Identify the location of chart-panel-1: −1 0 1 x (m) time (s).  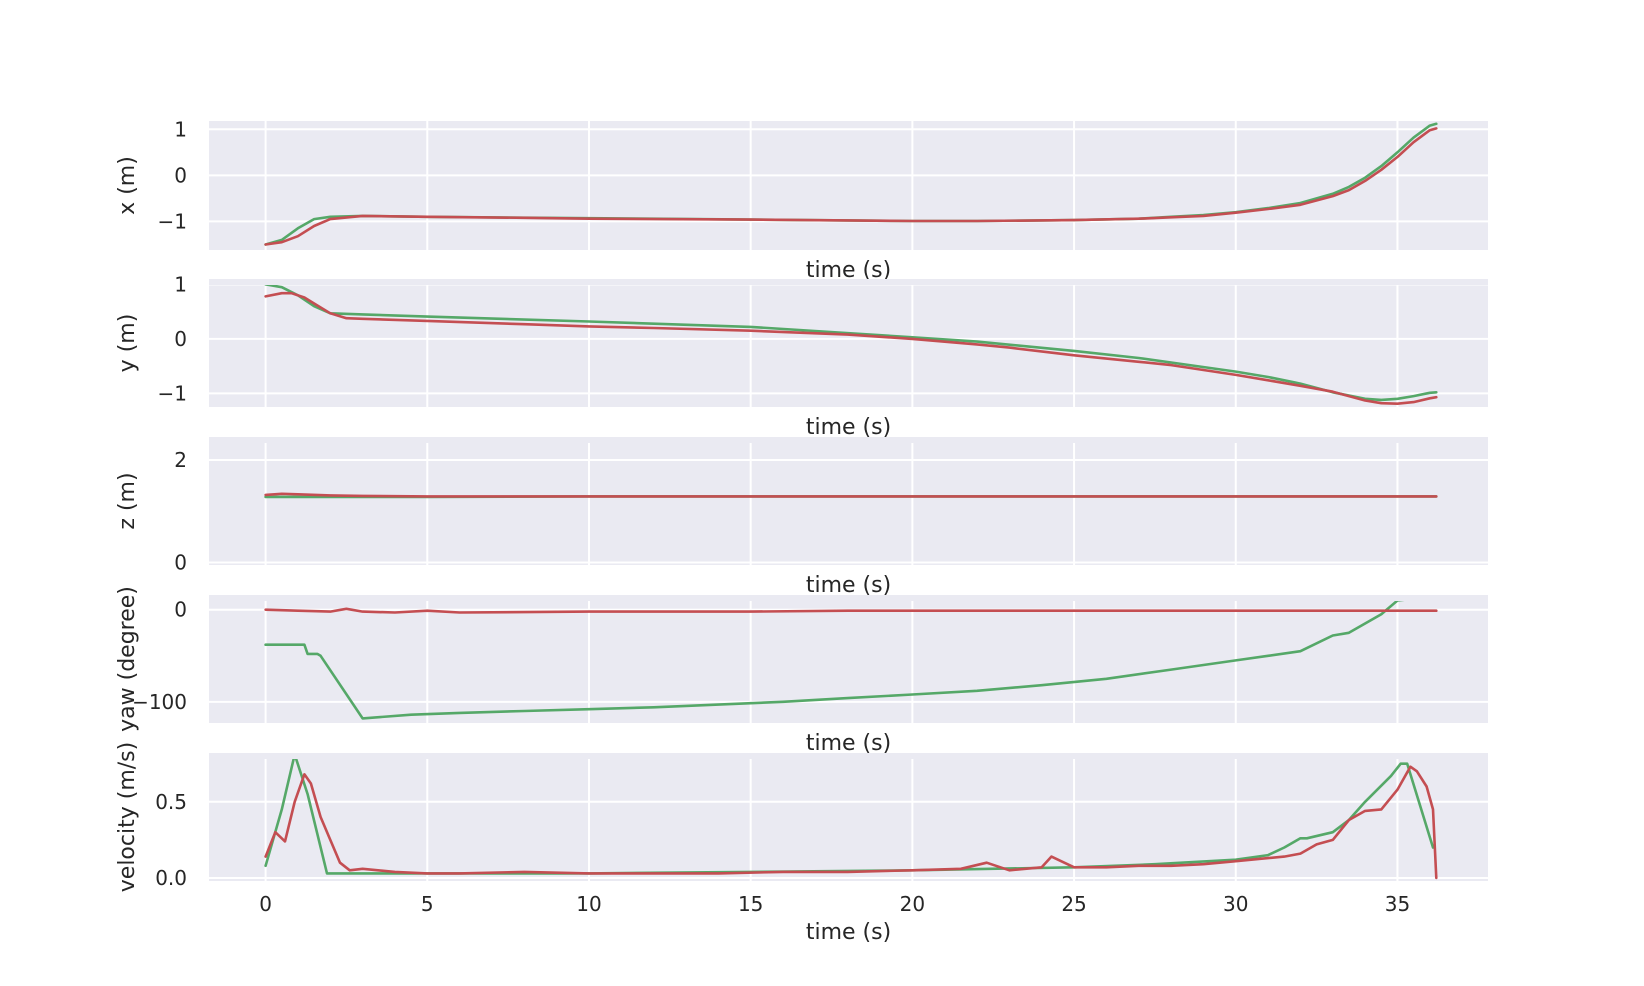
(801, 200).